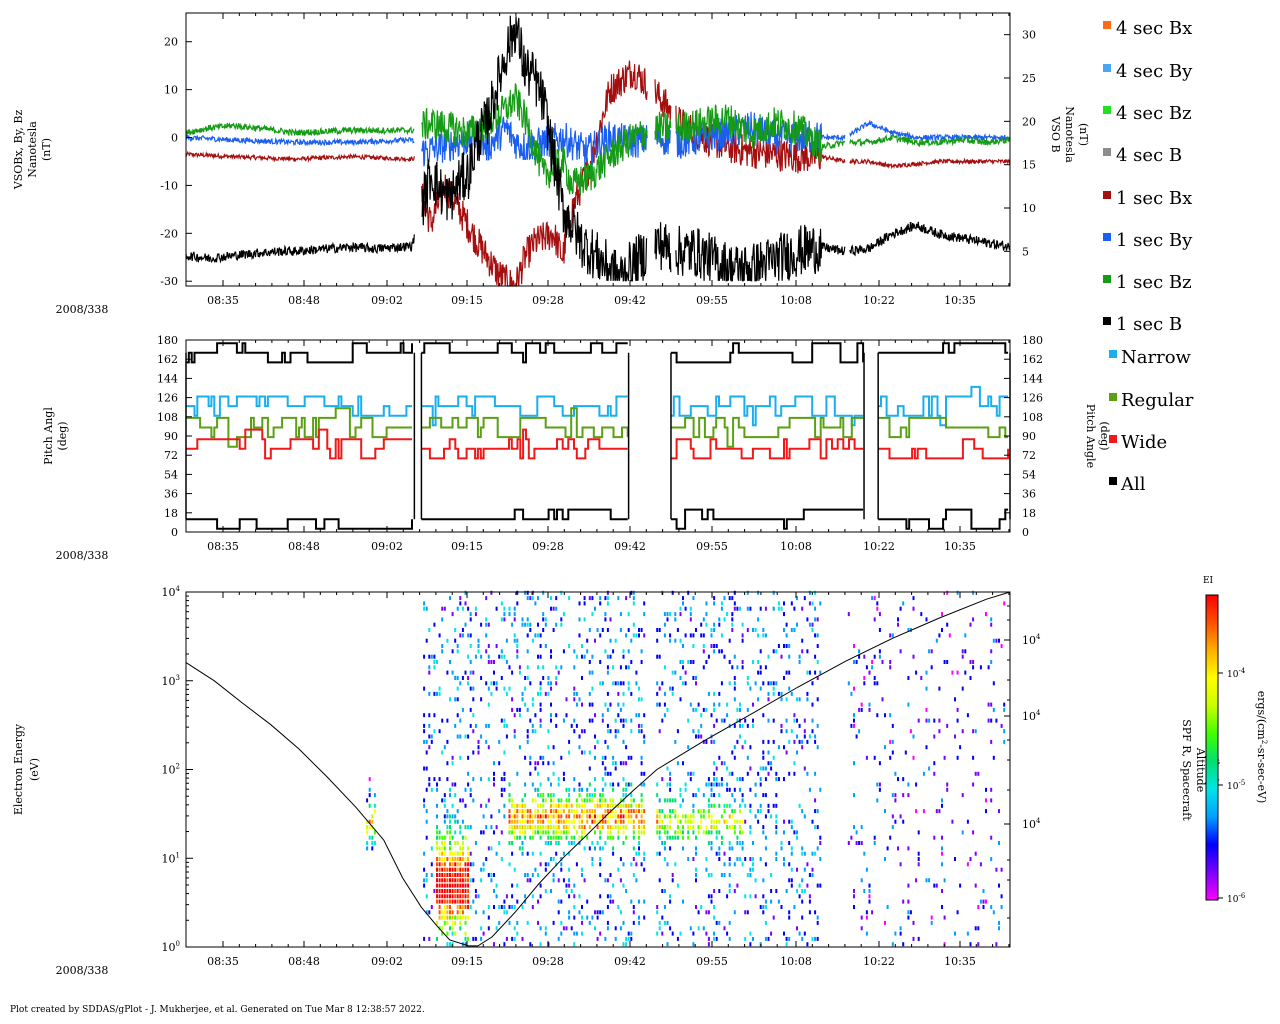  Describe the element at coordinates (597, 353) in the screenshot. I see `series-all-high` at that location.